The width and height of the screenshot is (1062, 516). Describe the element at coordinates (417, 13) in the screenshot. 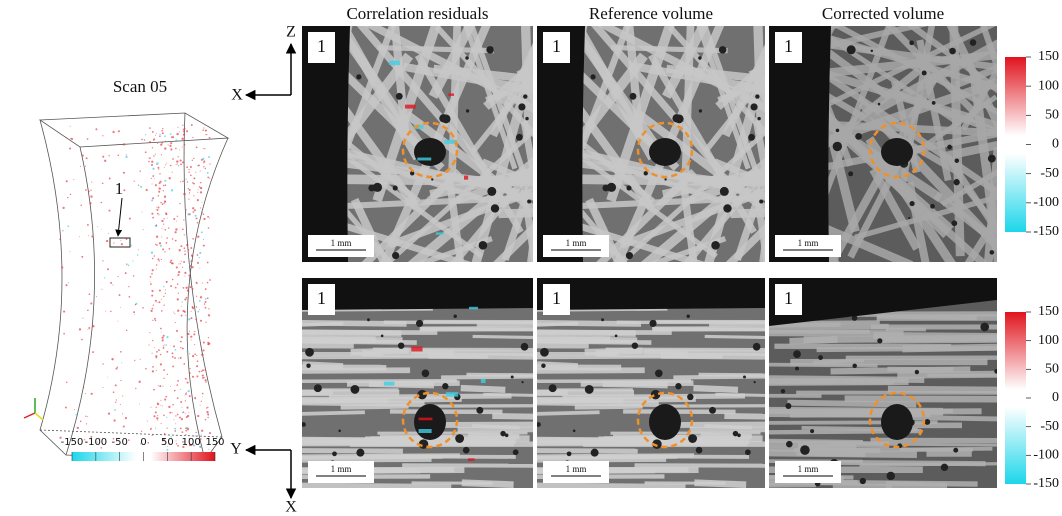

I see `column-header: Correlation residuals` at that location.